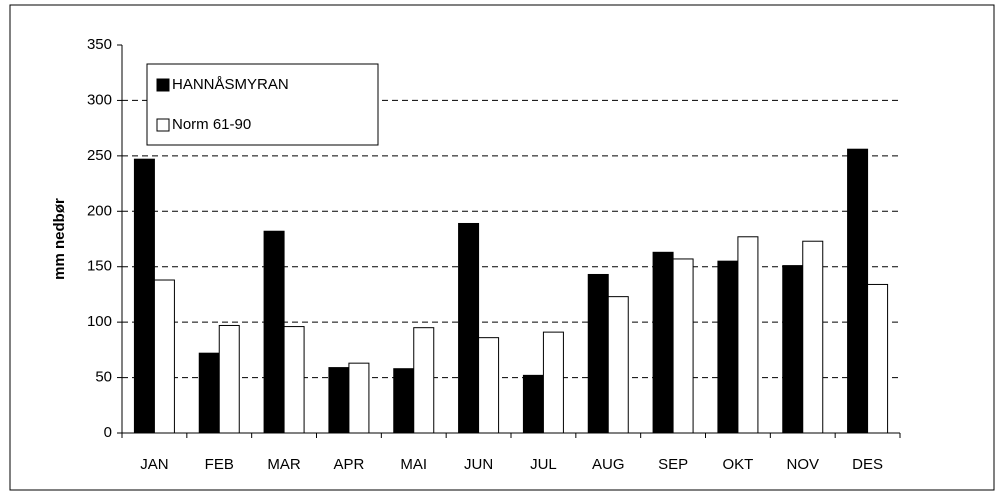 Image resolution: width=1002 pixels, height=500 pixels. I want to click on x-tick-label: FEB, so click(219, 464).